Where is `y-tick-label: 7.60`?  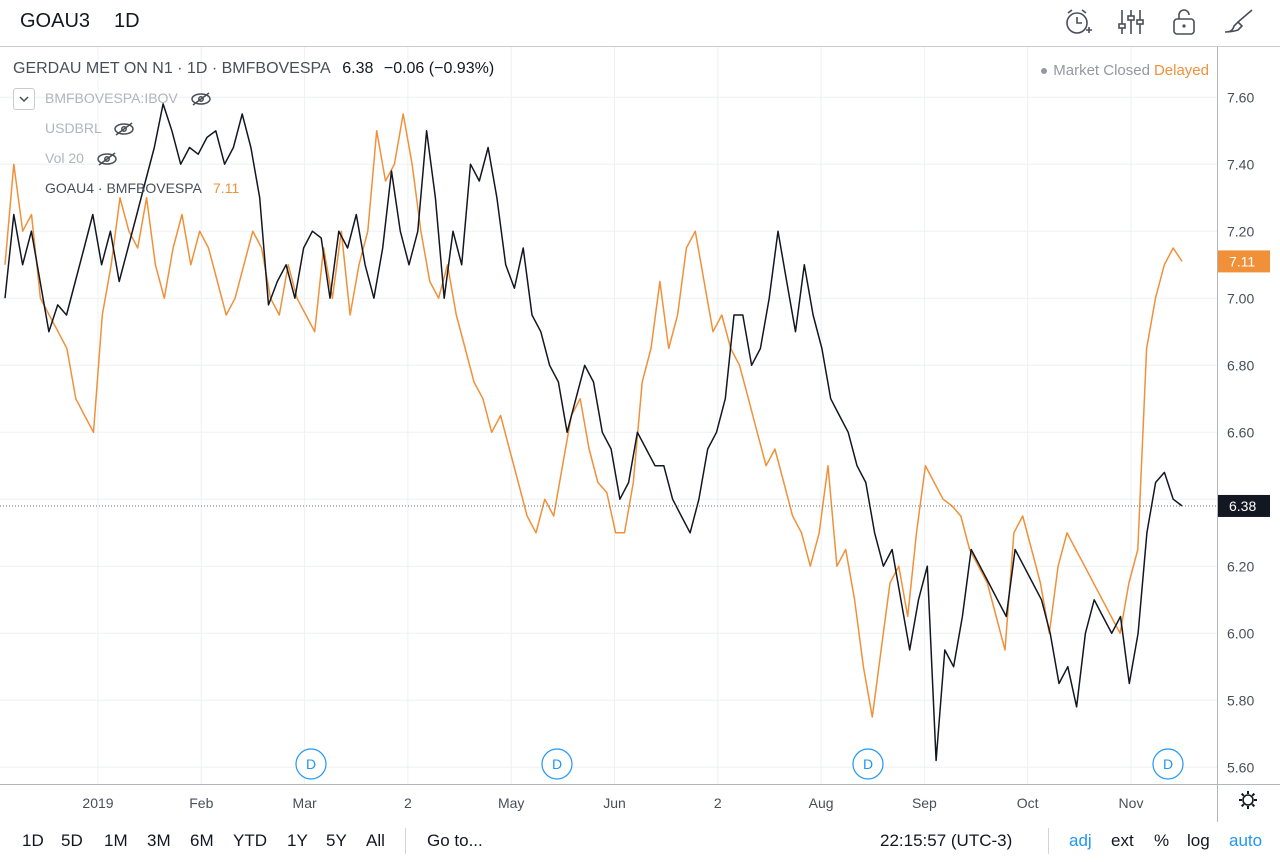 y-tick-label: 7.60 is located at coordinates (1240, 97).